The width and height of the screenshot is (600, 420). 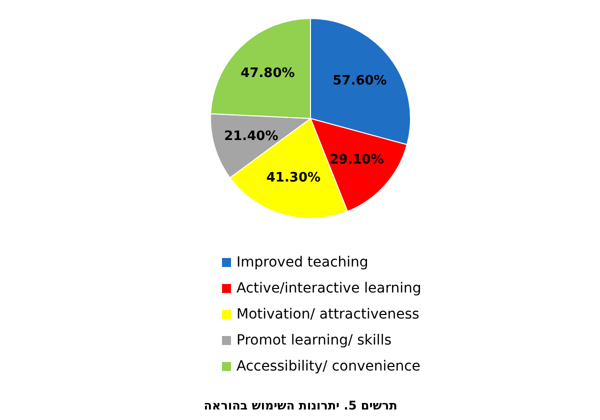 What do you see at coordinates (328, 366) in the screenshot?
I see `legend-label: Accessibility/ convenience` at bounding box center [328, 366].